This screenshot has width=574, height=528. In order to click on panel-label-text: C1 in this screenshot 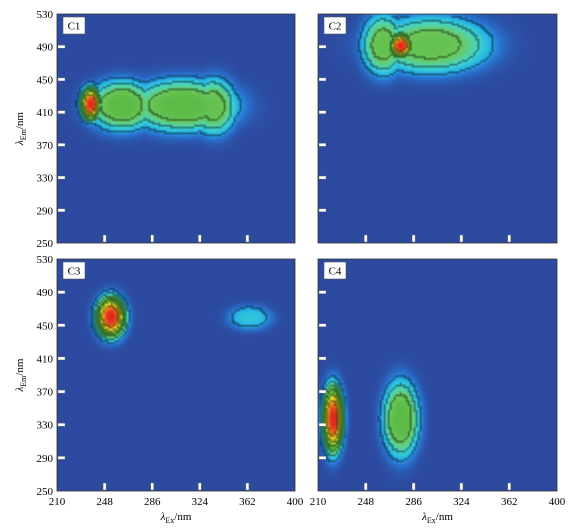, I will do `click(74, 27)`.